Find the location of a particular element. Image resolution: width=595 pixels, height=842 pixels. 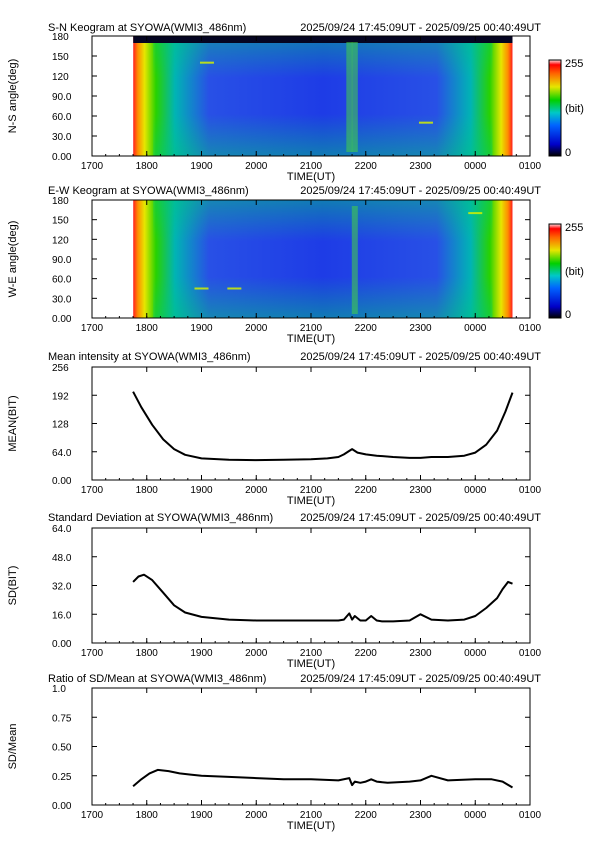

y-tick-label: 150 is located at coordinates (60, 57).